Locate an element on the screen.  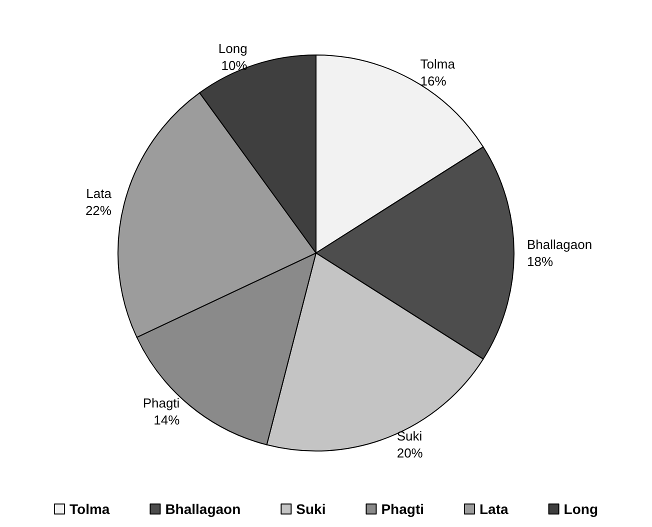
legend-label: Bhallagaon is located at coordinates (203, 509).